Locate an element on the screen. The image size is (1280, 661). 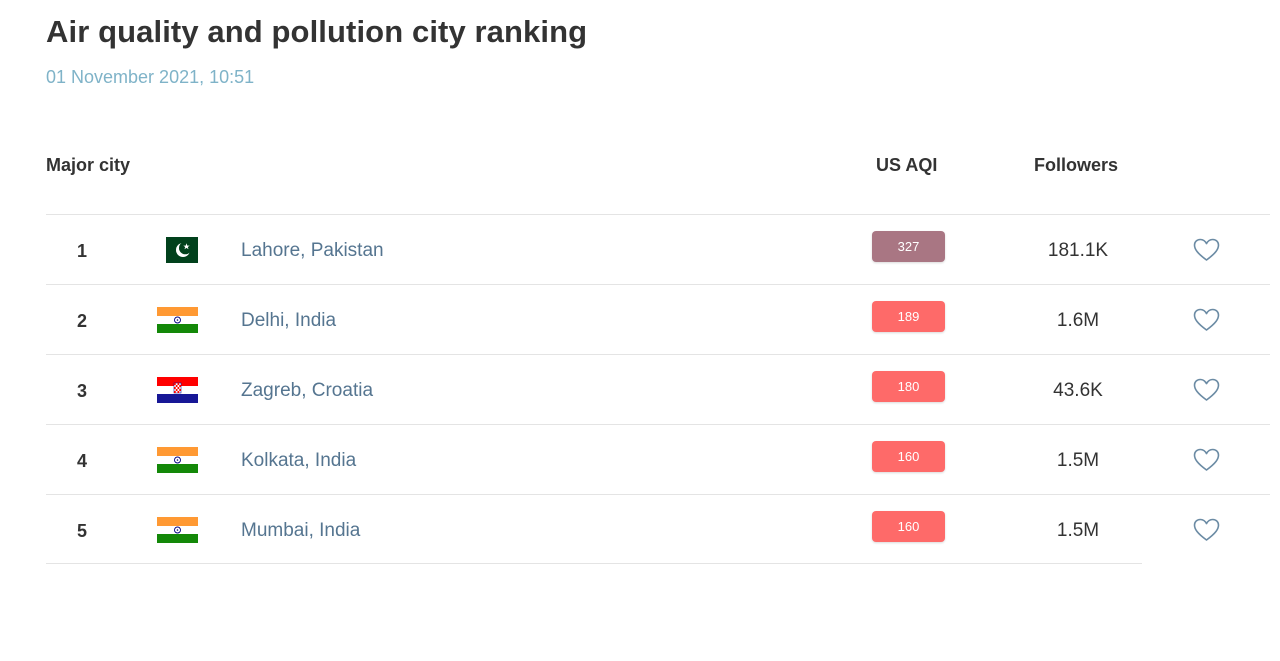
followers-count: 1.6M is located at coordinates (1078, 320).